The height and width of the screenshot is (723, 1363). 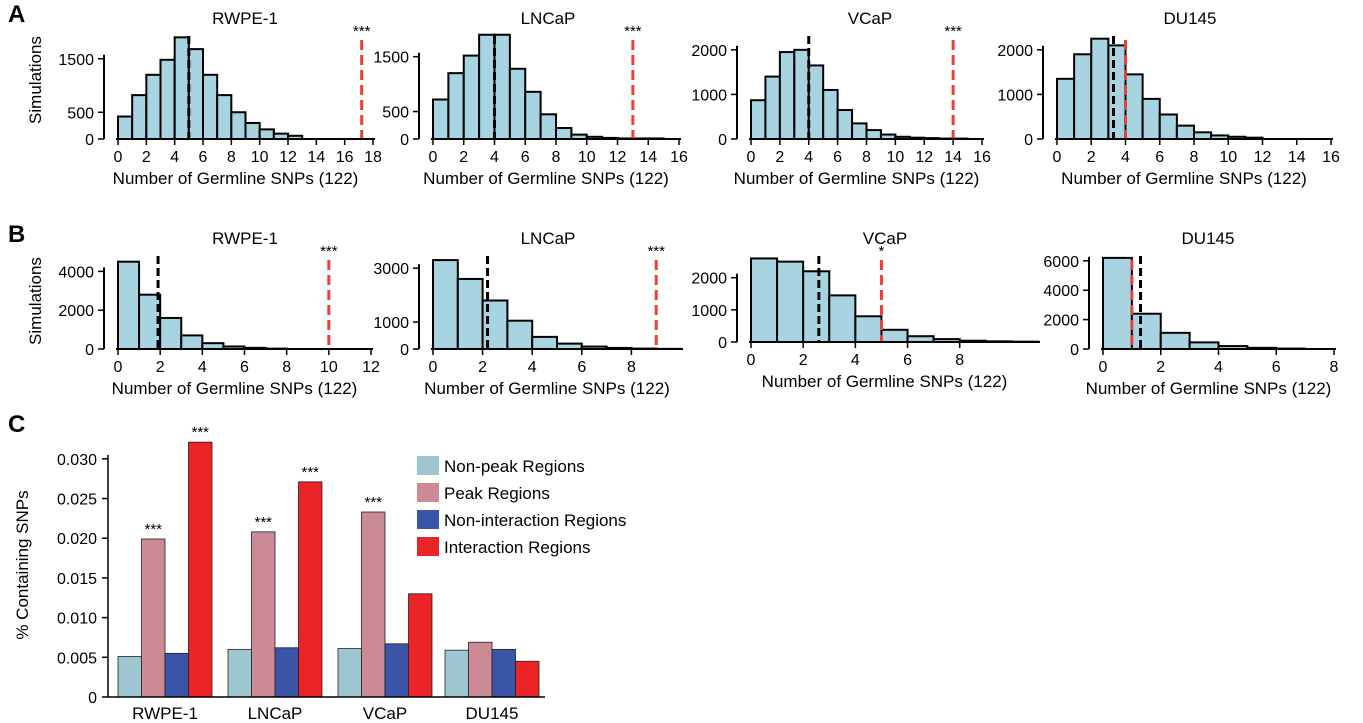 What do you see at coordinates (870, 18) in the screenshot?
I see `hist-title: VCaP` at bounding box center [870, 18].